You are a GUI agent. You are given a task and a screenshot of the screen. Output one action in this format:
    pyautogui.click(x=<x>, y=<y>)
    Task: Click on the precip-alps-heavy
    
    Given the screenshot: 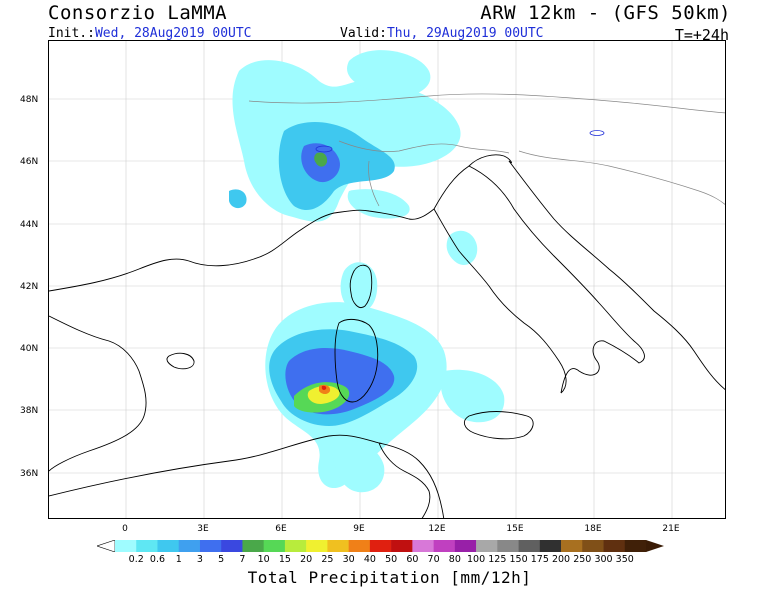 What is the action you would take?
    pyautogui.click(x=321, y=159)
    